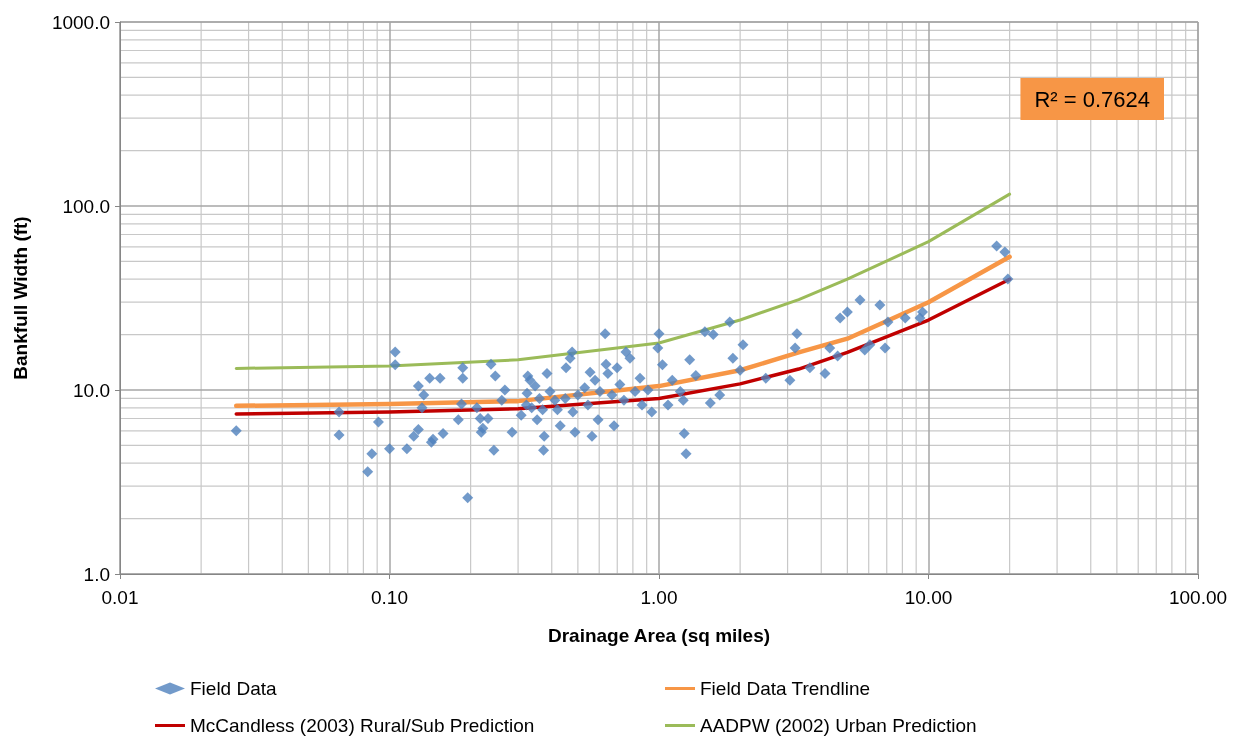  Describe the element at coordinates (659, 635) in the screenshot. I see `x-axis-title: Drainage Area (sq miles)` at that location.